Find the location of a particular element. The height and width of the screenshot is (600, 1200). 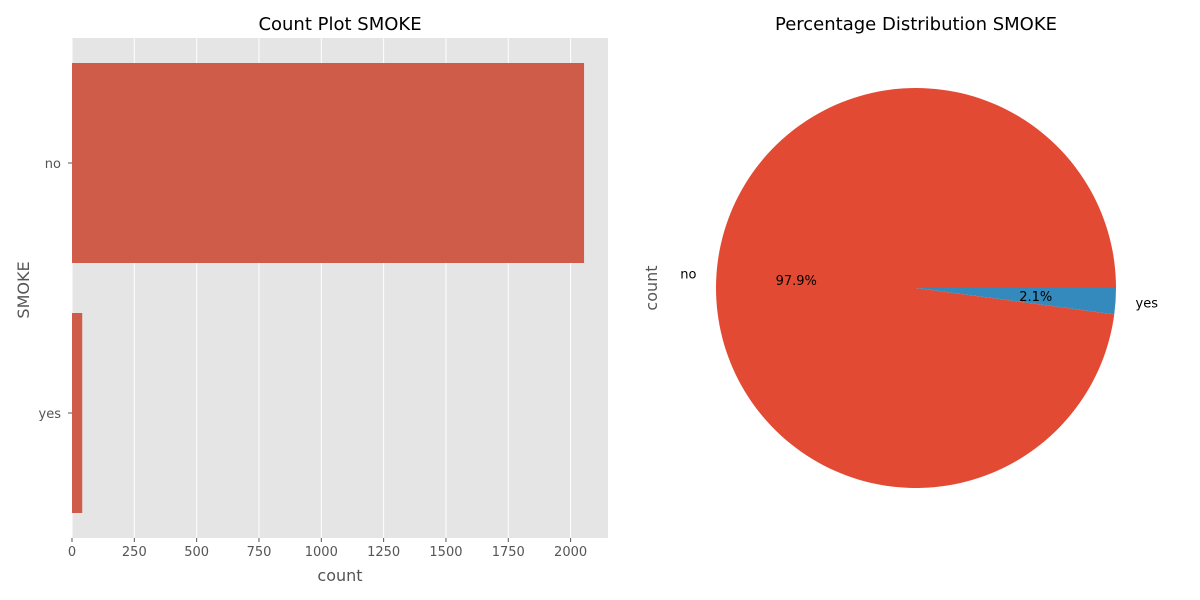

pie-label-no: no is located at coordinates (688, 274).